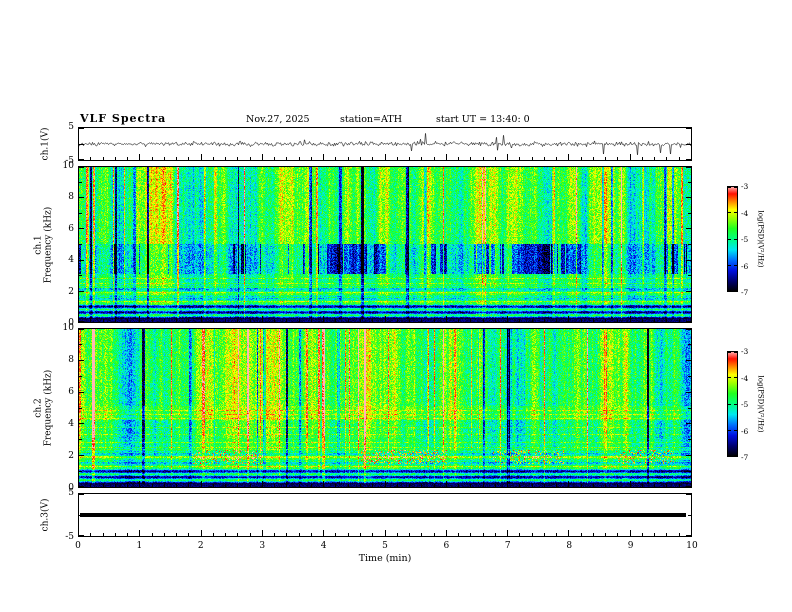  I want to click on x-tick-label: 3, so click(262, 546).